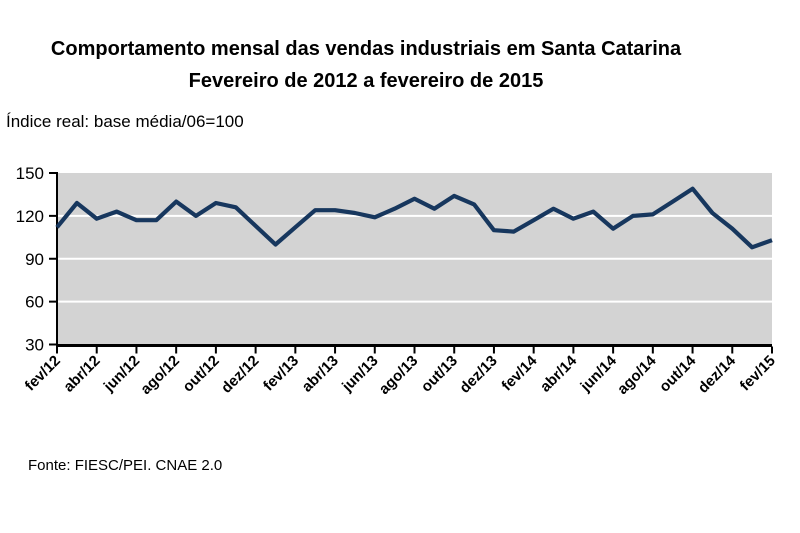 This screenshot has height=533, width=800. Describe the element at coordinates (439, 373) in the screenshot. I see `x-tick-label-out/13: out/13` at that location.